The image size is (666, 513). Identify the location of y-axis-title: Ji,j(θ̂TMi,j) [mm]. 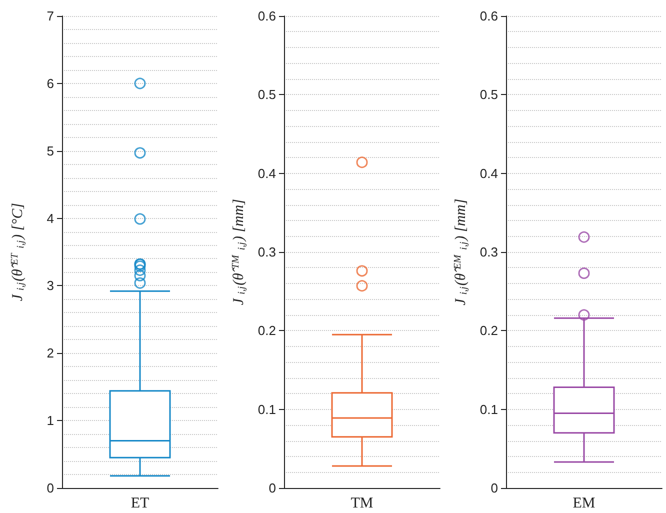
(239, 252).